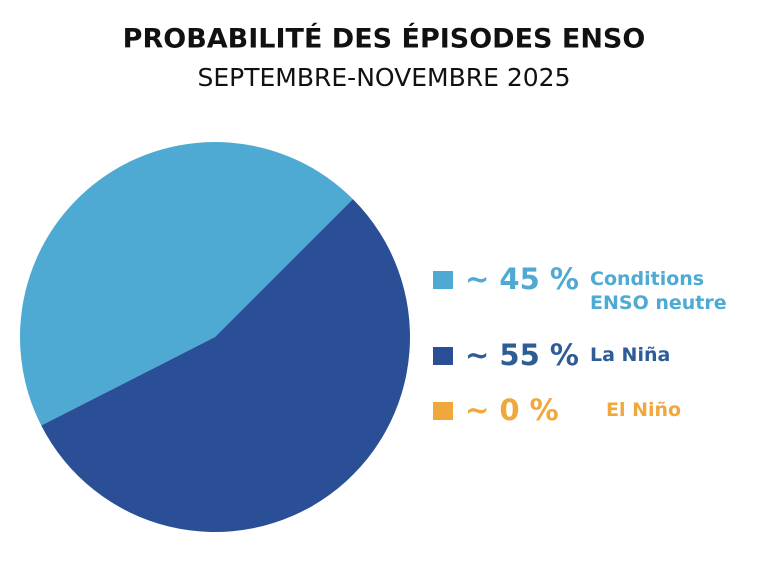 This screenshot has height=565, width=768. I want to click on chart-title: PROBABILITÉ DES ÉPISODES ENSO, so click(384, 39).